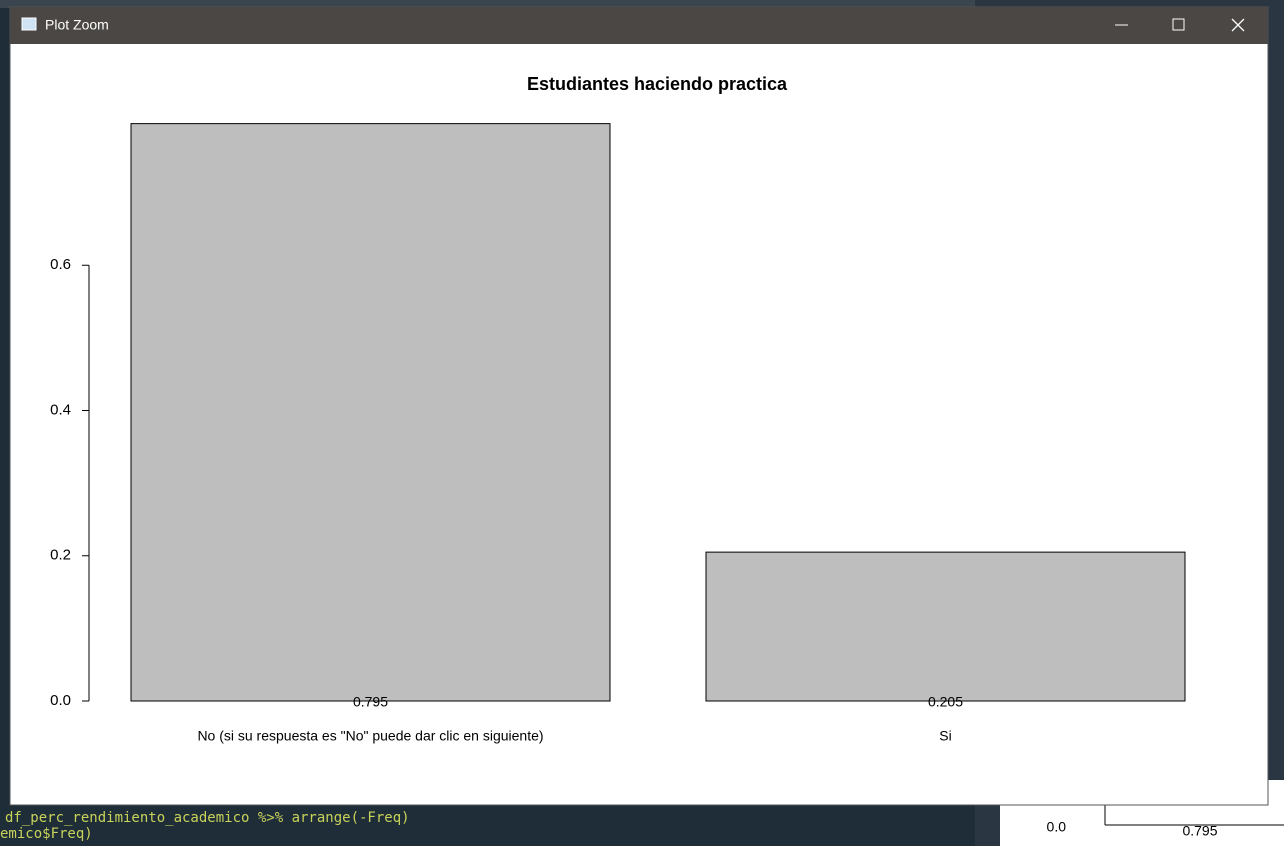  I want to click on x-tick-label: Si, so click(945, 736).